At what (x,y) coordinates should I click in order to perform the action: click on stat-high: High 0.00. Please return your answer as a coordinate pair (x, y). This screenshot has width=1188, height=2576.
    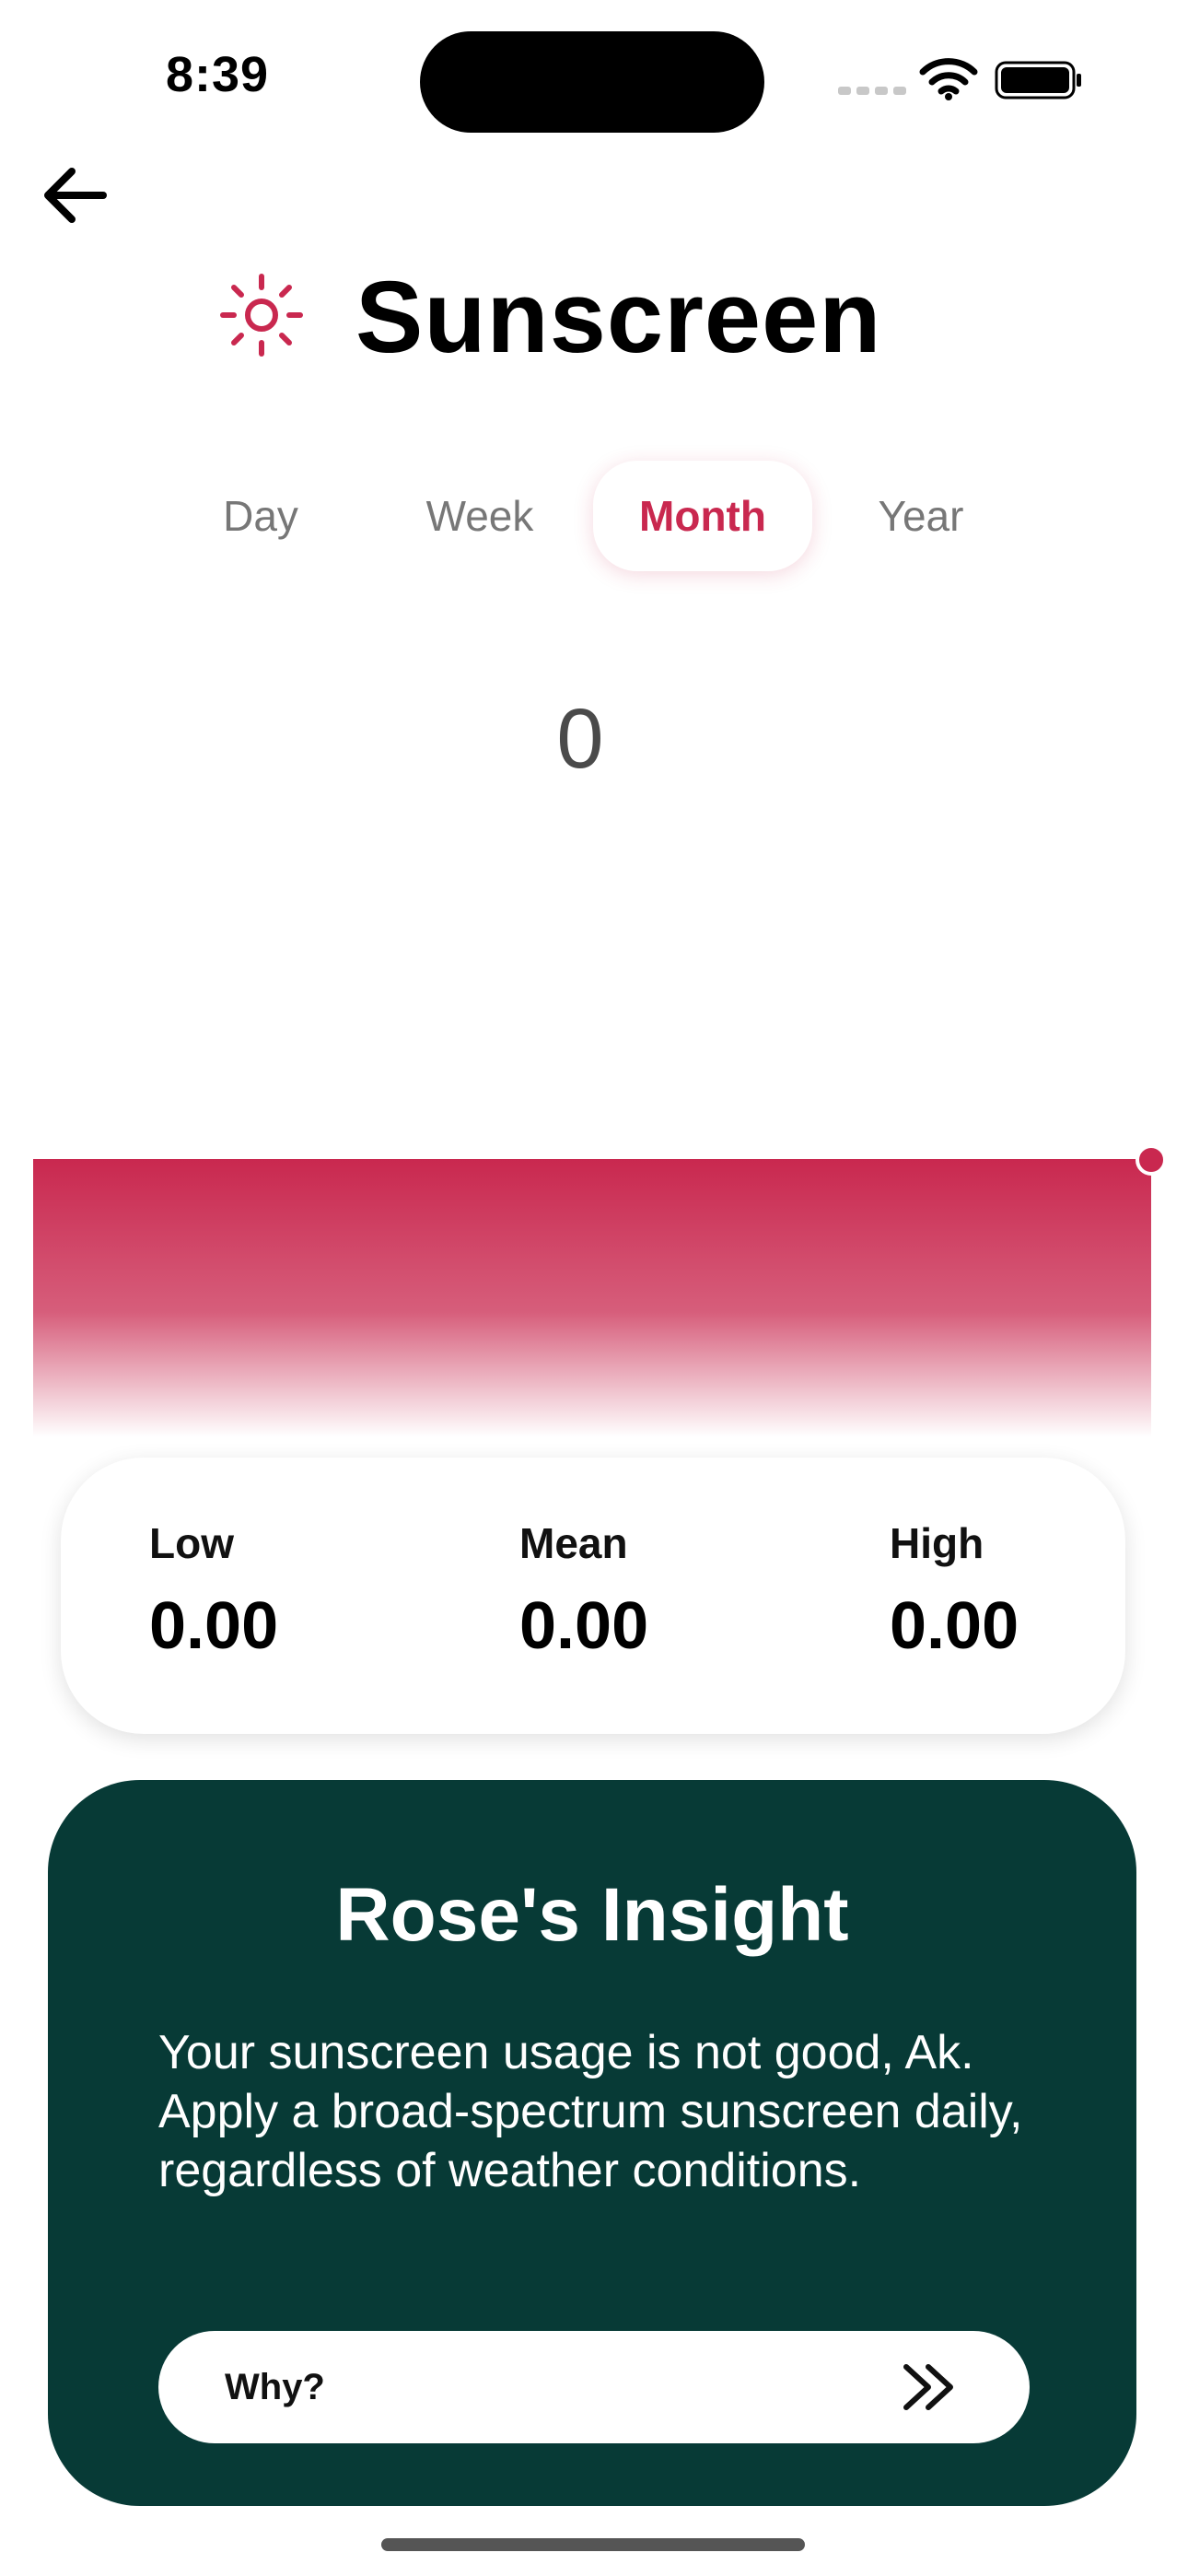
    Looking at the image, I should click on (954, 1591).